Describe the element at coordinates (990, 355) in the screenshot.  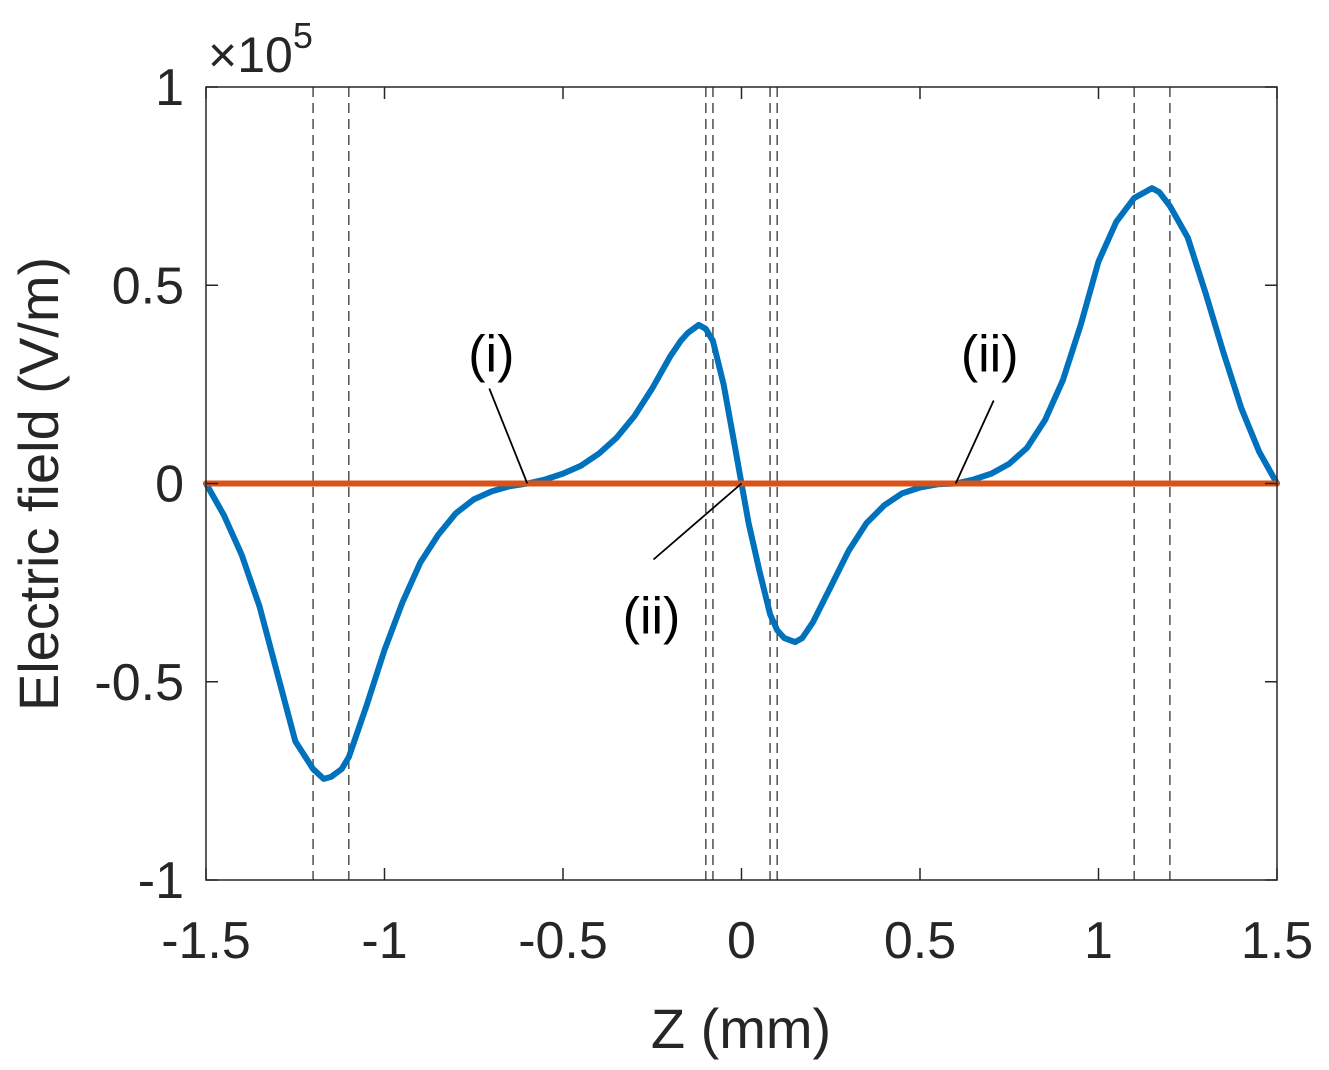
I see `annotation-label-2: (ii)` at that location.